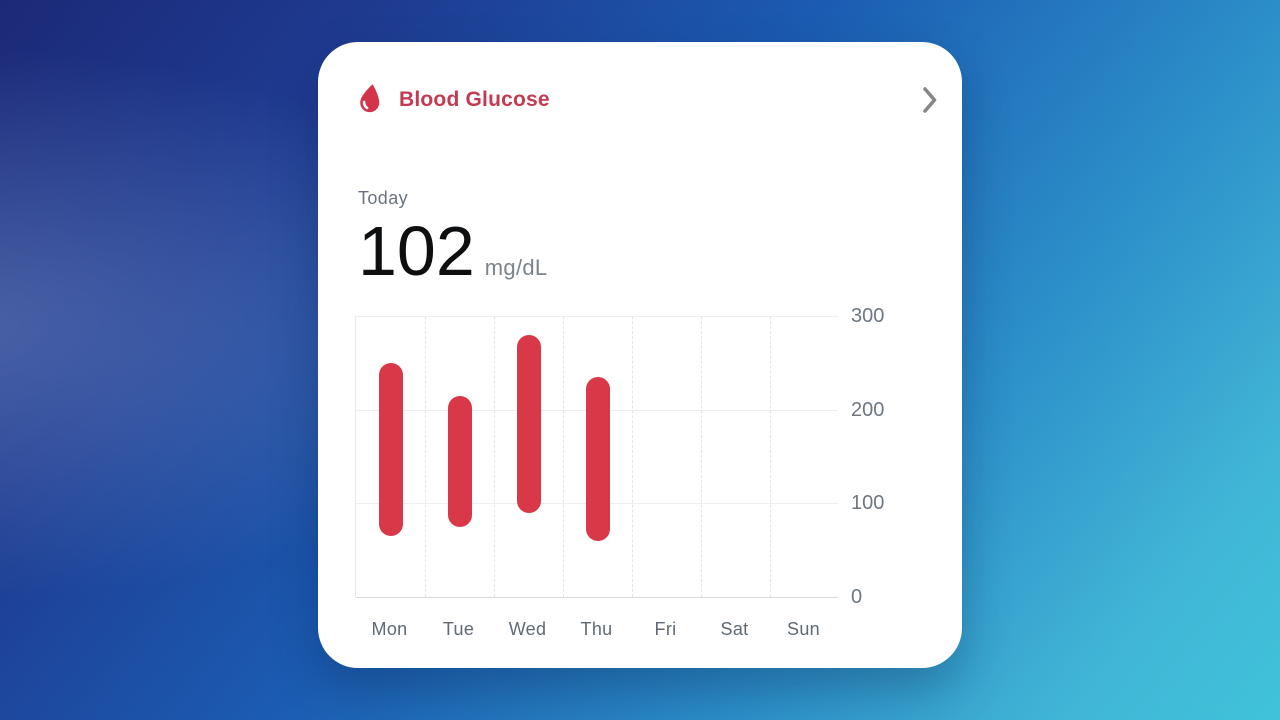  I want to click on glucose-value: 102, so click(416, 251).